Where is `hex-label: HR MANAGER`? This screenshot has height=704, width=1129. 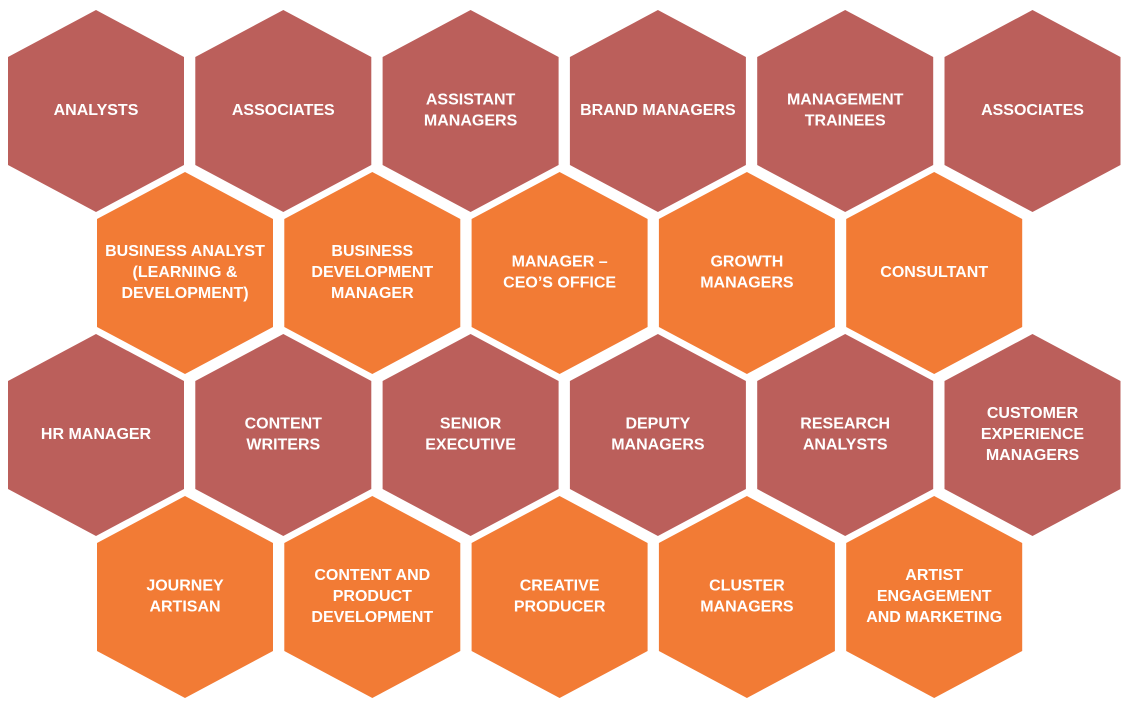
hex-label: HR MANAGER is located at coordinates (96, 434).